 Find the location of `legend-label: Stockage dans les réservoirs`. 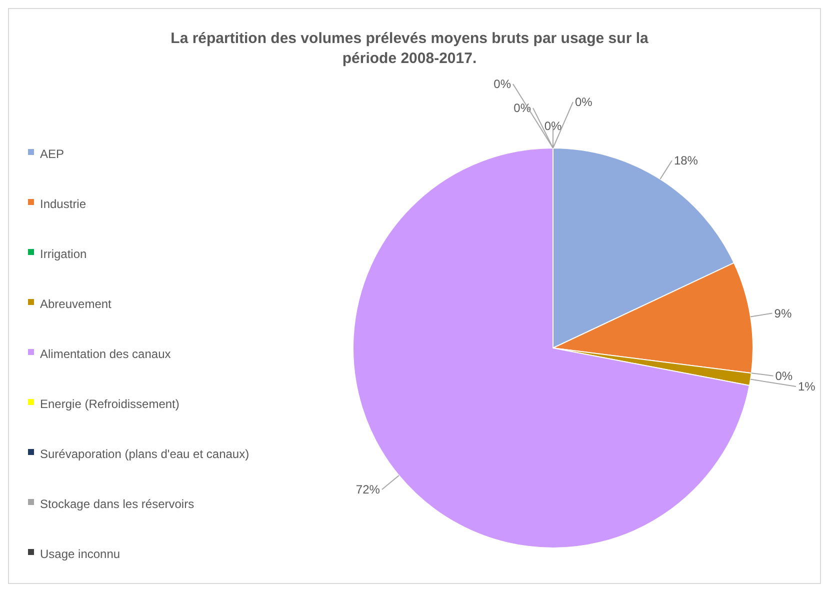

legend-label: Stockage dans les réservoirs is located at coordinates (117, 504).